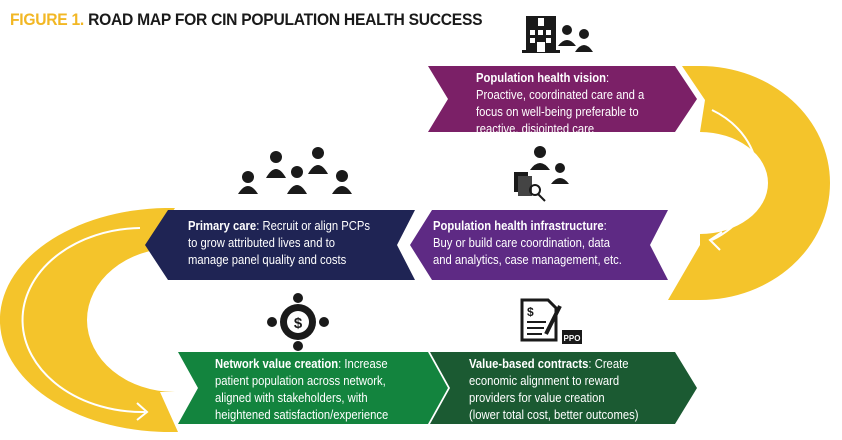 This screenshot has height=440, width=842. What do you see at coordinates (735, 175) in the screenshot?
I see `road-arrow-right` at bounding box center [735, 175].